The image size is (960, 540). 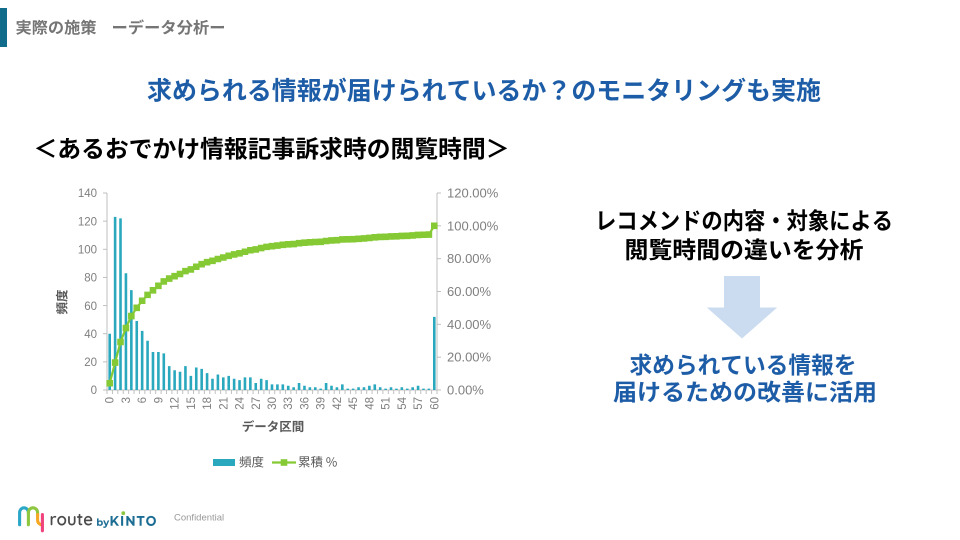 I want to click on svg-text: 20.00%, so click(x=469, y=357).